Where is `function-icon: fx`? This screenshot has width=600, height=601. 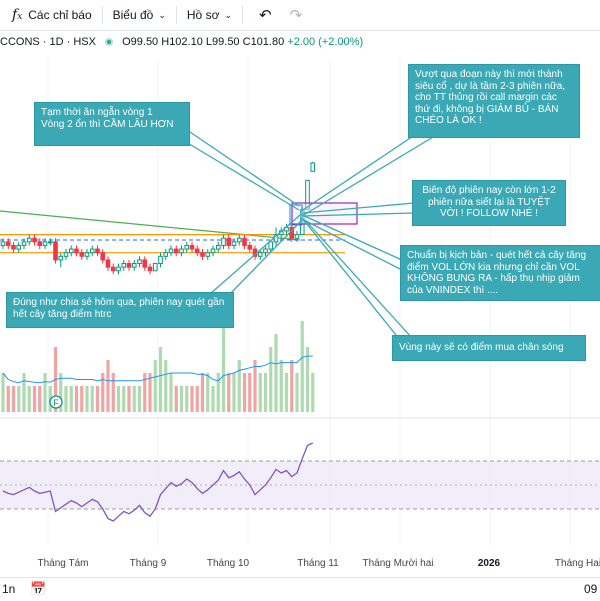
function-icon: fx is located at coordinates (17, 15).